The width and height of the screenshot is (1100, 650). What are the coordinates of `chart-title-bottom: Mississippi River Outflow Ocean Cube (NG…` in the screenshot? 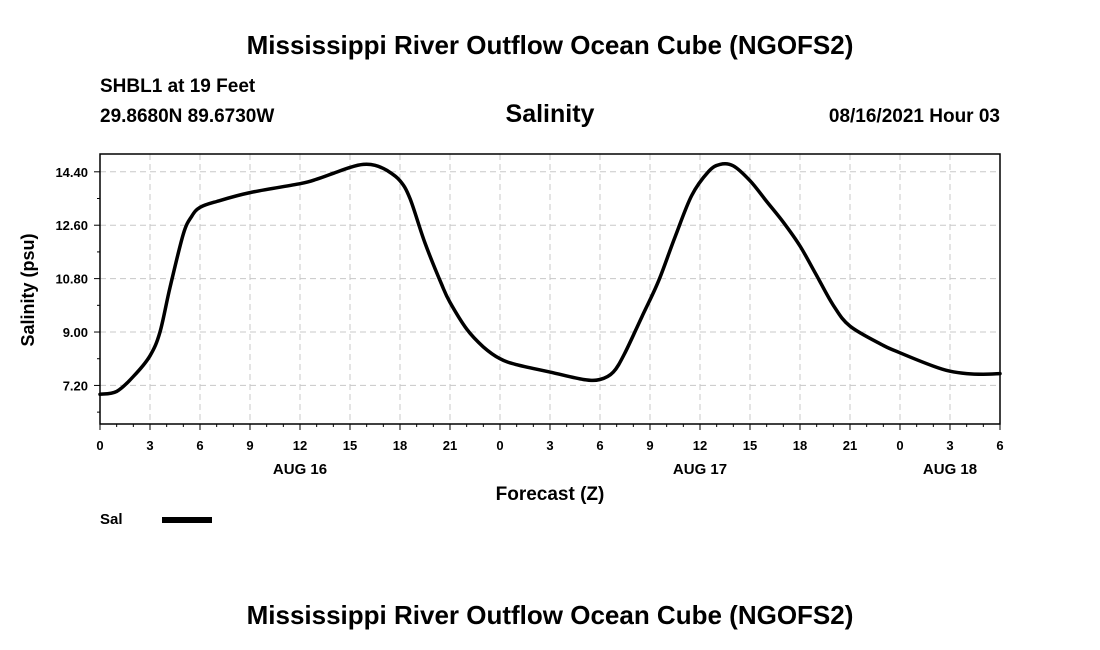 It's located at (550, 615).